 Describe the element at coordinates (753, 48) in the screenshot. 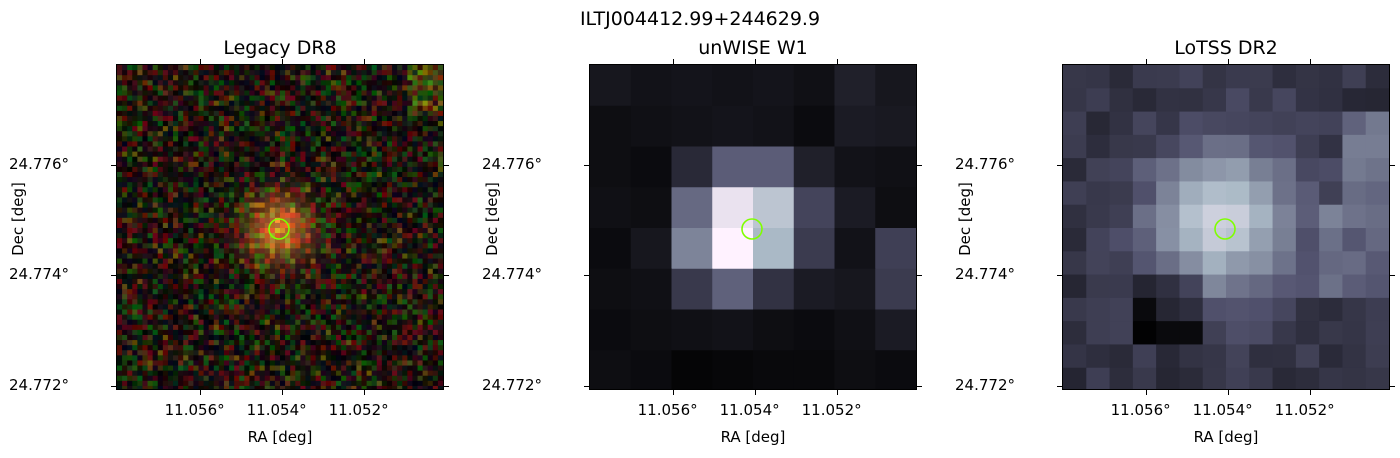

I see `panel-title: unWISE W1` at that location.